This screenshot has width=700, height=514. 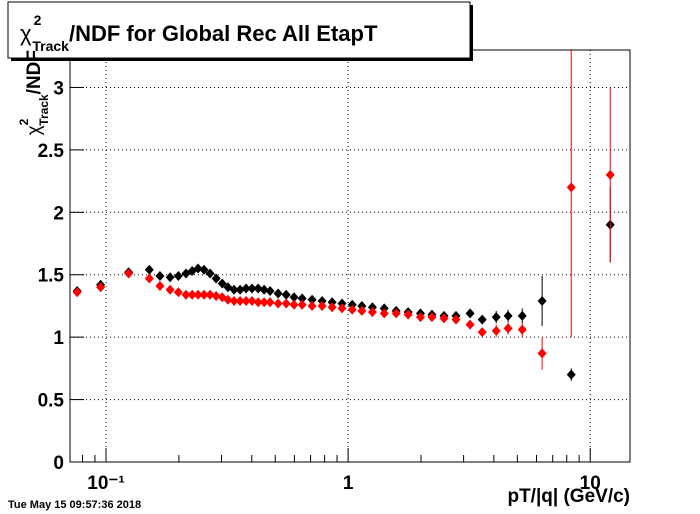 I want to click on chart-title: χ2 Track/NDF for Global Rec All EtapT, so click(x=199, y=33).